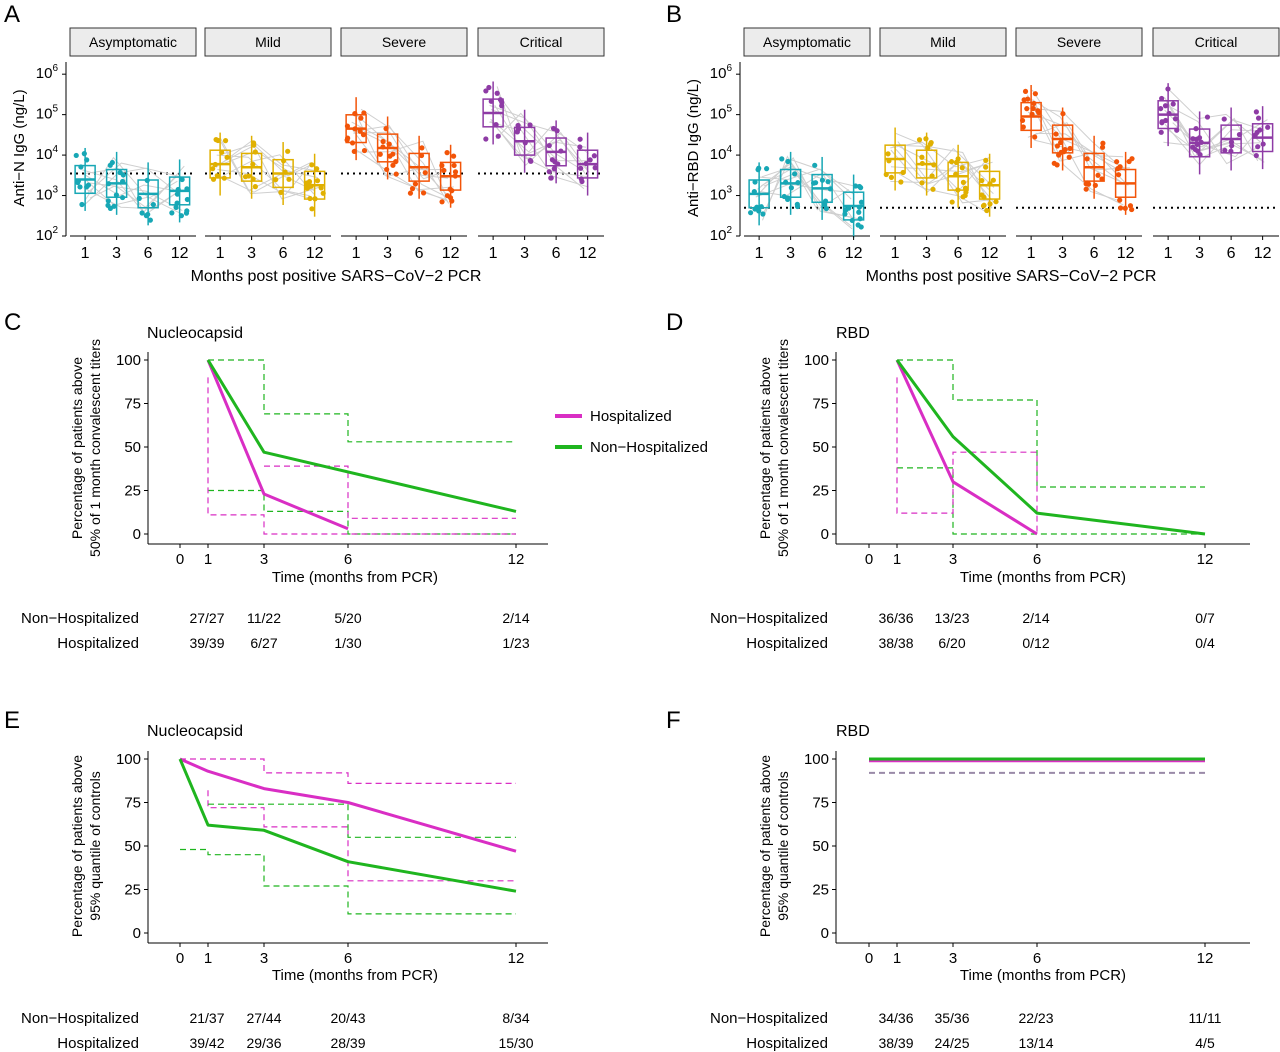 The height and width of the screenshot is (1052, 1280). Describe the element at coordinates (951, 1018) in the screenshot. I see `risk-table-non-hospitalized-cell: 35/36` at that location.